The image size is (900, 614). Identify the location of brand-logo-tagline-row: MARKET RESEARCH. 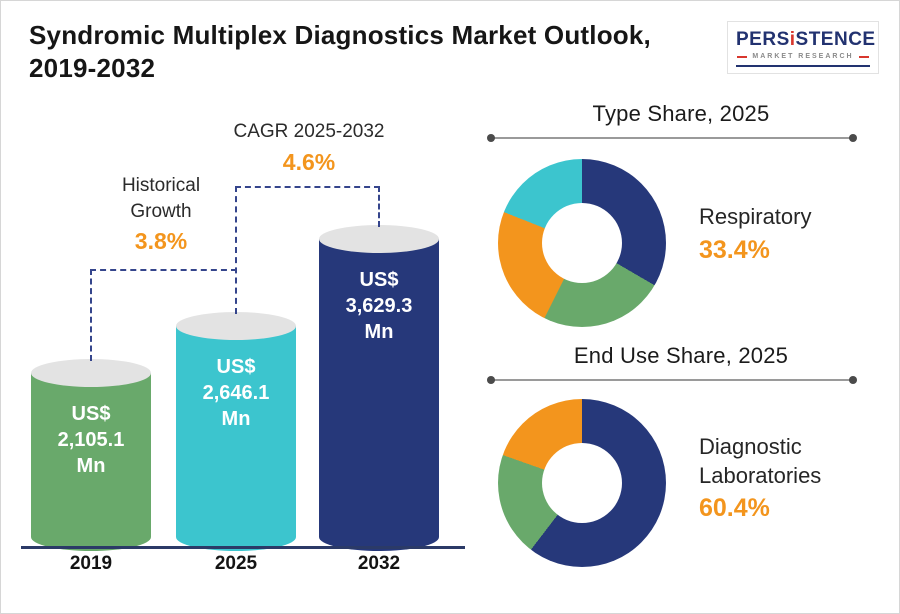
(803, 60).